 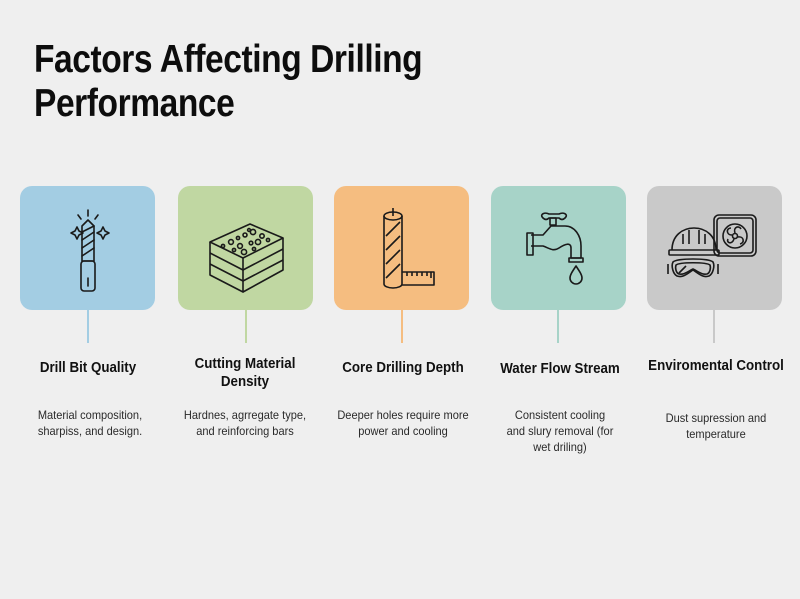 I want to click on factor-card-cutting-material-density, so click(x=245, y=248).